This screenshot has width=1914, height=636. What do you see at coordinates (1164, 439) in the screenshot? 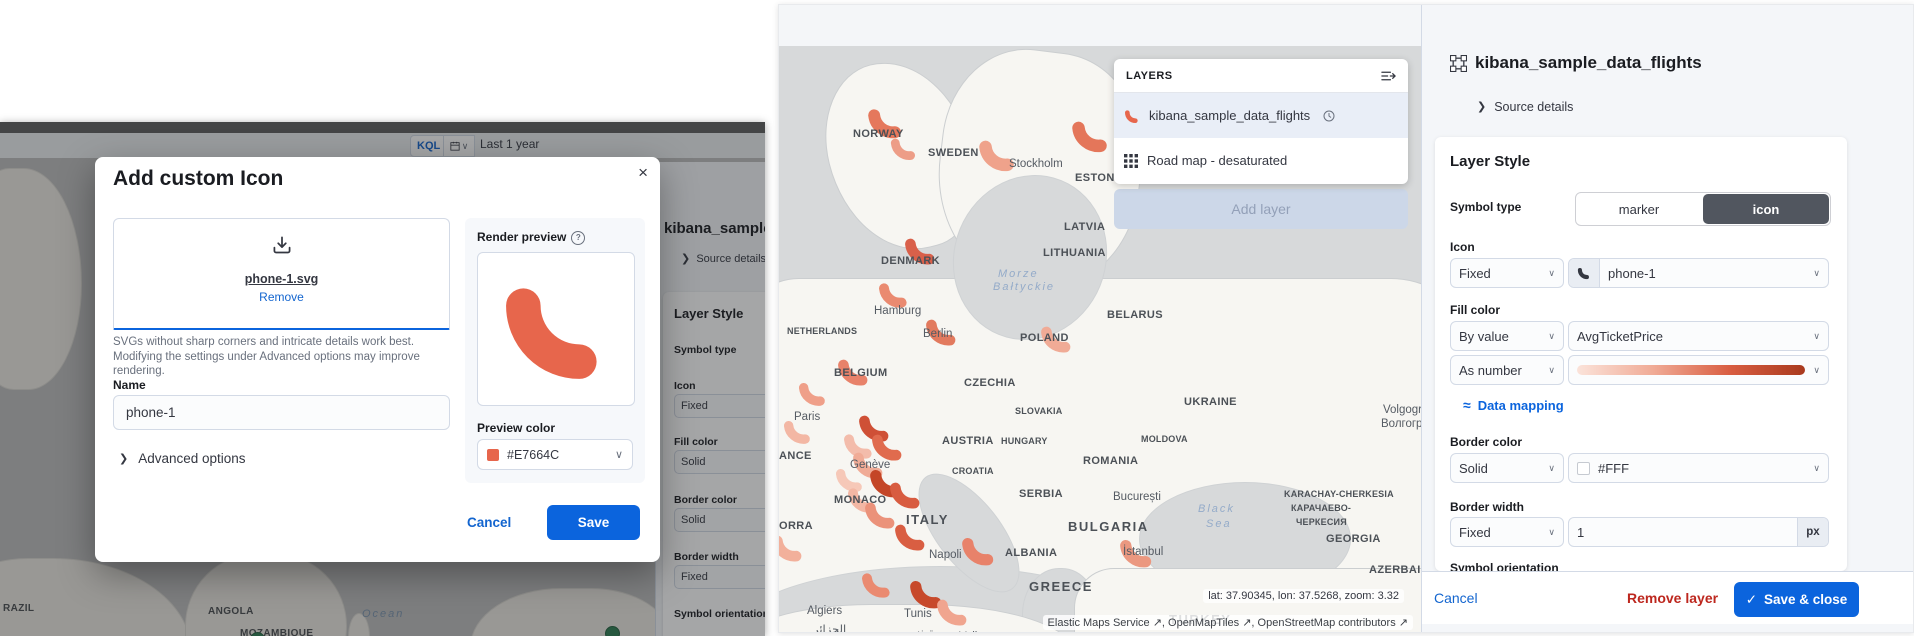
I see `map-label: MOLDOVA` at bounding box center [1164, 439].